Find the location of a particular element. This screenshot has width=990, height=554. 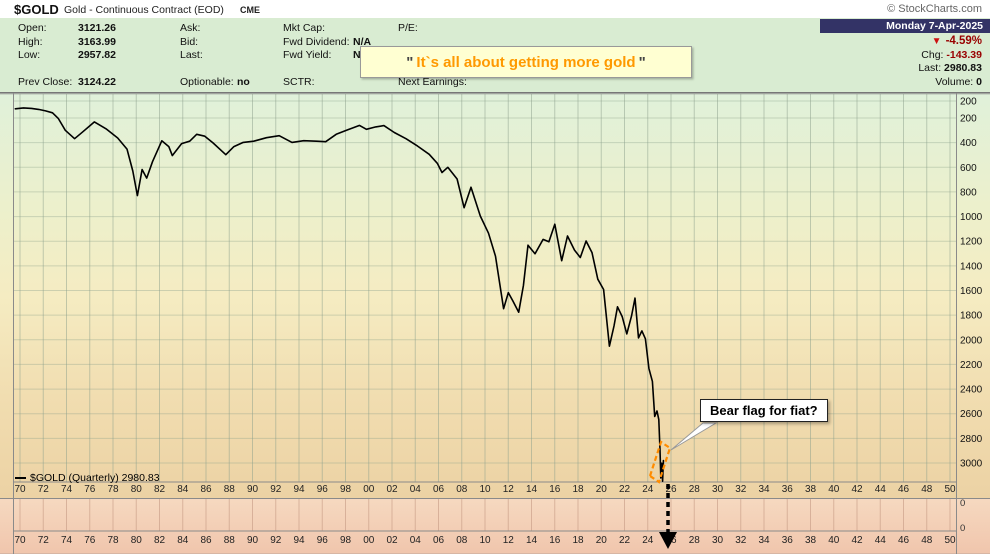

ask-label: Ask: is located at coordinates (190, 28).